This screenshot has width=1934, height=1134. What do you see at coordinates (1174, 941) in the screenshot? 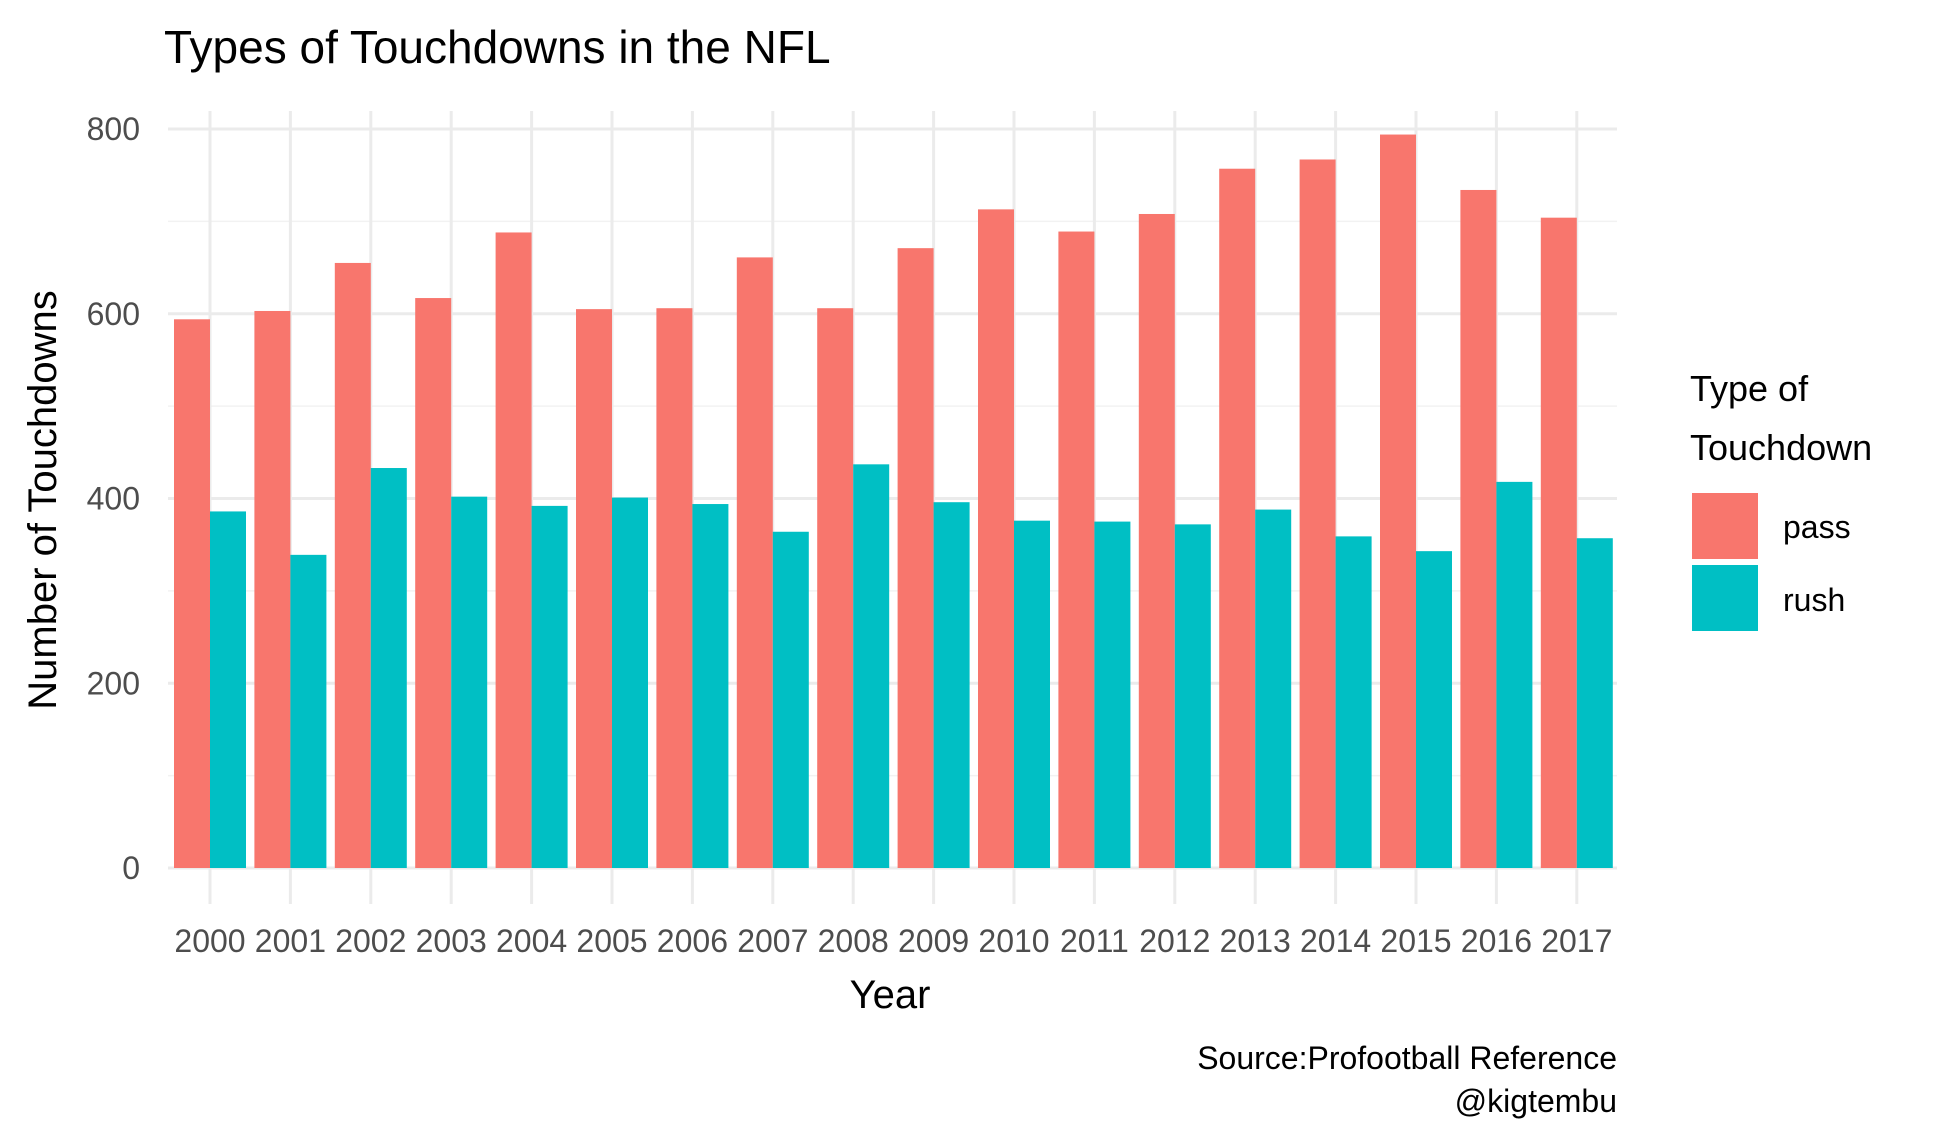
I see `x-tick-label: 2012` at bounding box center [1174, 941].